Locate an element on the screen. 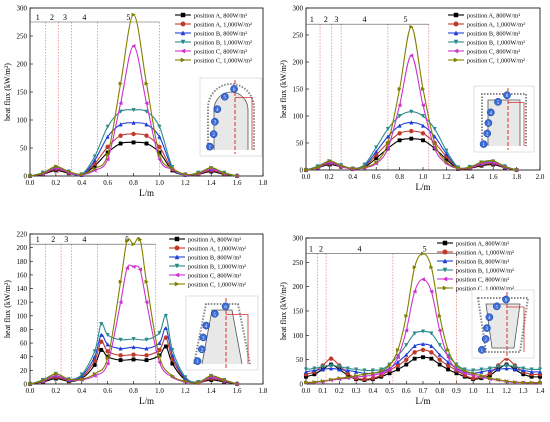 This screenshot has height=422, width=550. x-axis-label: L/m is located at coordinates (423, 187).